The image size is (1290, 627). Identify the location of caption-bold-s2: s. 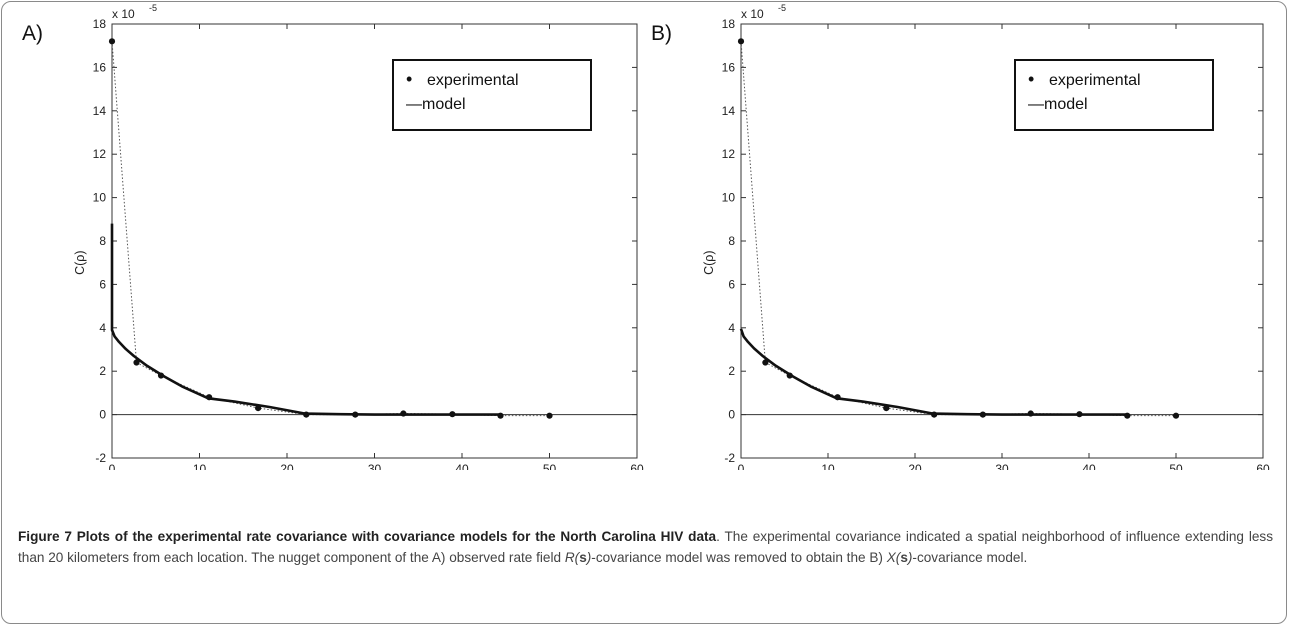
(904, 557).